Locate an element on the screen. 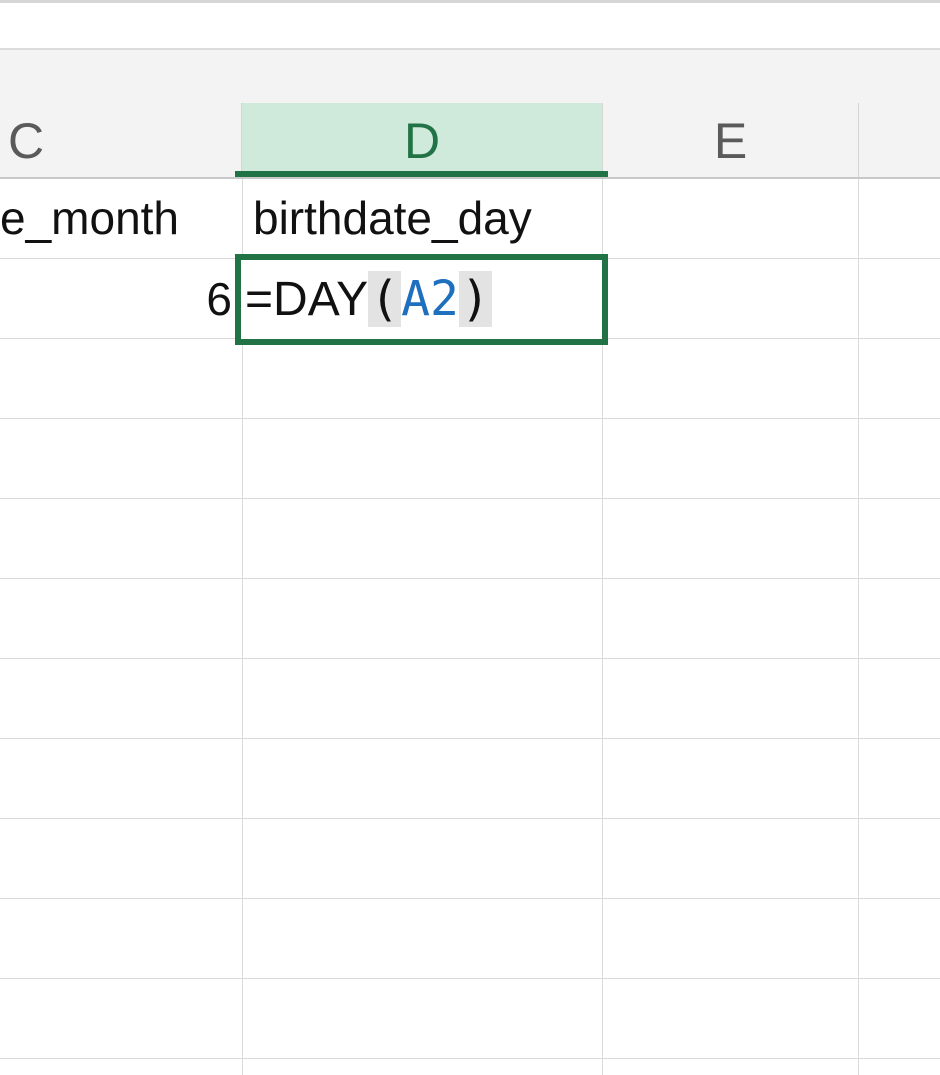  column-header-e: E is located at coordinates (731, 140).